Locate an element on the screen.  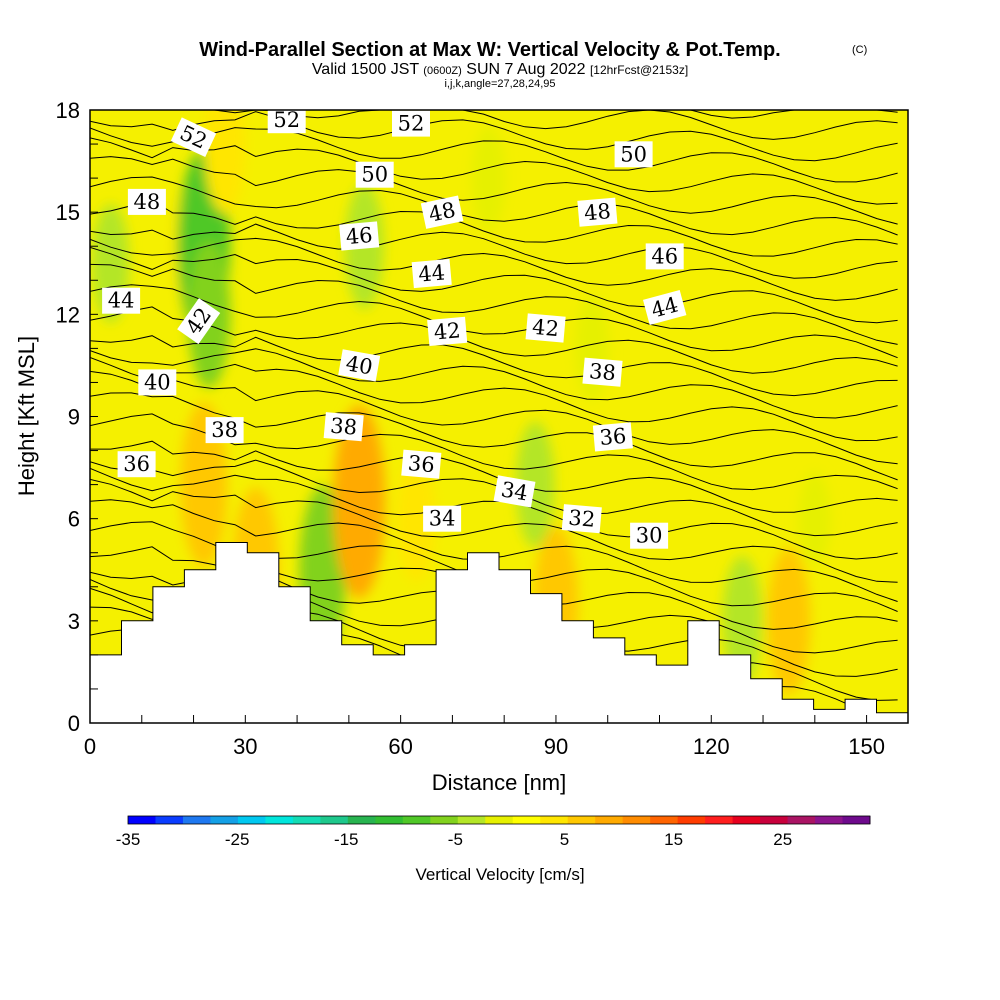
x-tick-label: 60 is located at coordinates (400, 746).